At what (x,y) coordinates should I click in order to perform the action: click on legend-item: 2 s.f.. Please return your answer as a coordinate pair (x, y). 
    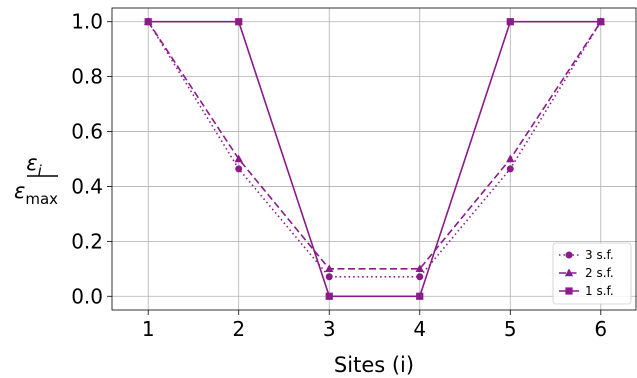
    Looking at the image, I should click on (586, 273).